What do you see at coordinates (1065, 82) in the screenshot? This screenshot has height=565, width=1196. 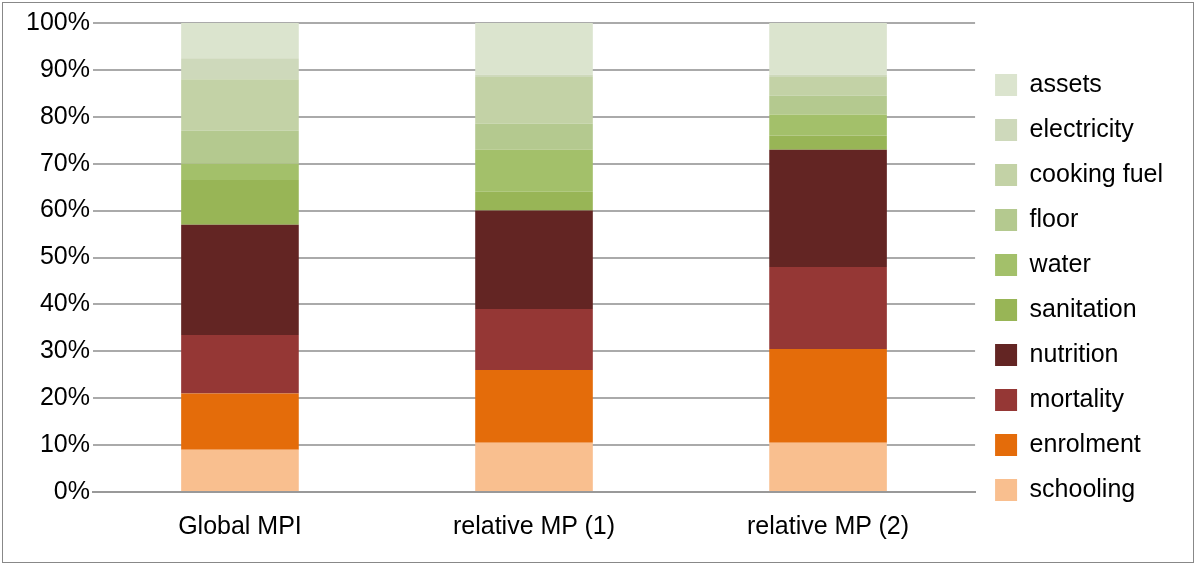 I see `legend-label: assets` at bounding box center [1065, 82].